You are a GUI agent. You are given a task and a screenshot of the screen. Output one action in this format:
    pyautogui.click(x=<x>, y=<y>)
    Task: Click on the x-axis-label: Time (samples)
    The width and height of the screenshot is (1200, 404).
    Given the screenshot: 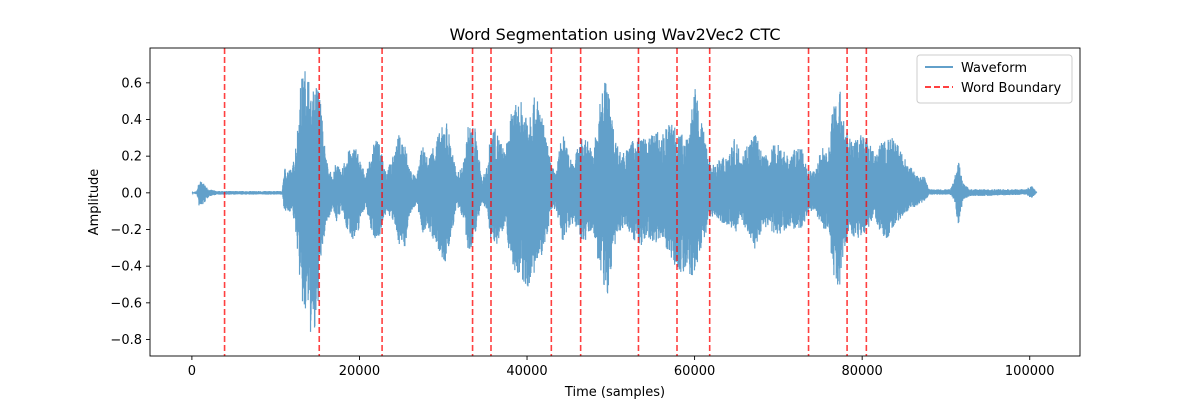 What is the action you would take?
    pyautogui.click(x=614, y=392)
    